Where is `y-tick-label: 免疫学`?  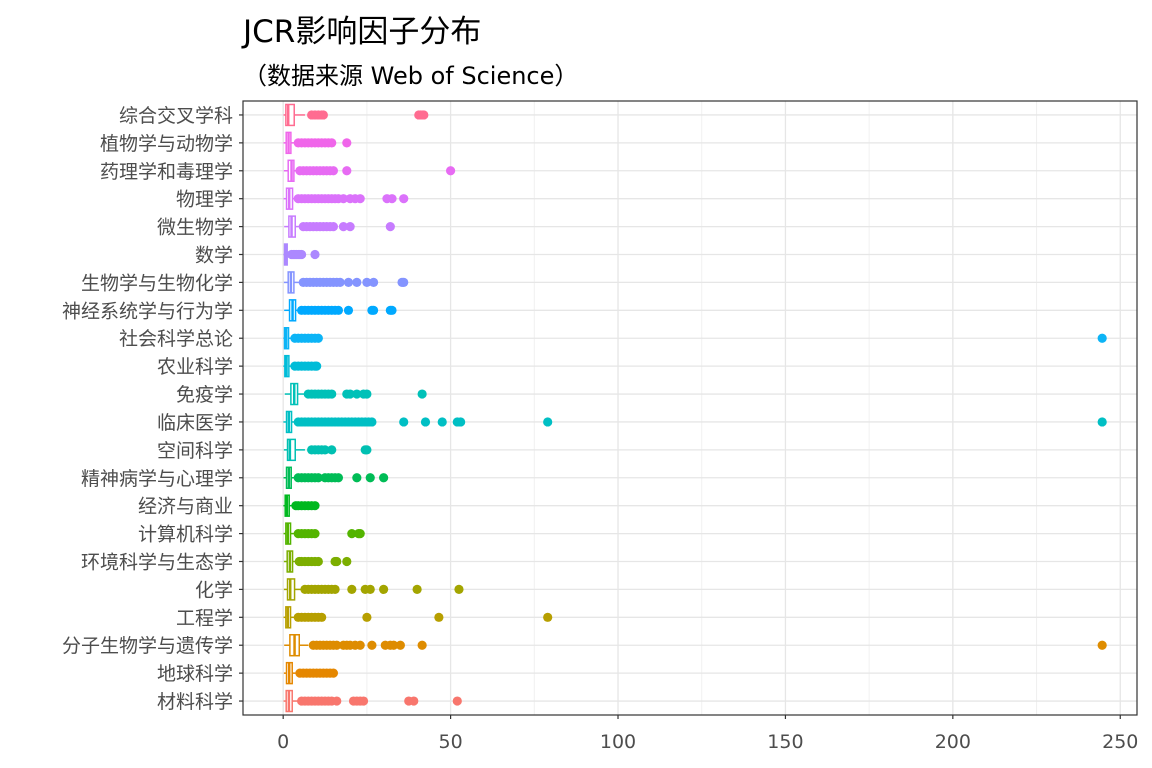
y-tick-label: 免疫学 is located at coordinates (204, 395).